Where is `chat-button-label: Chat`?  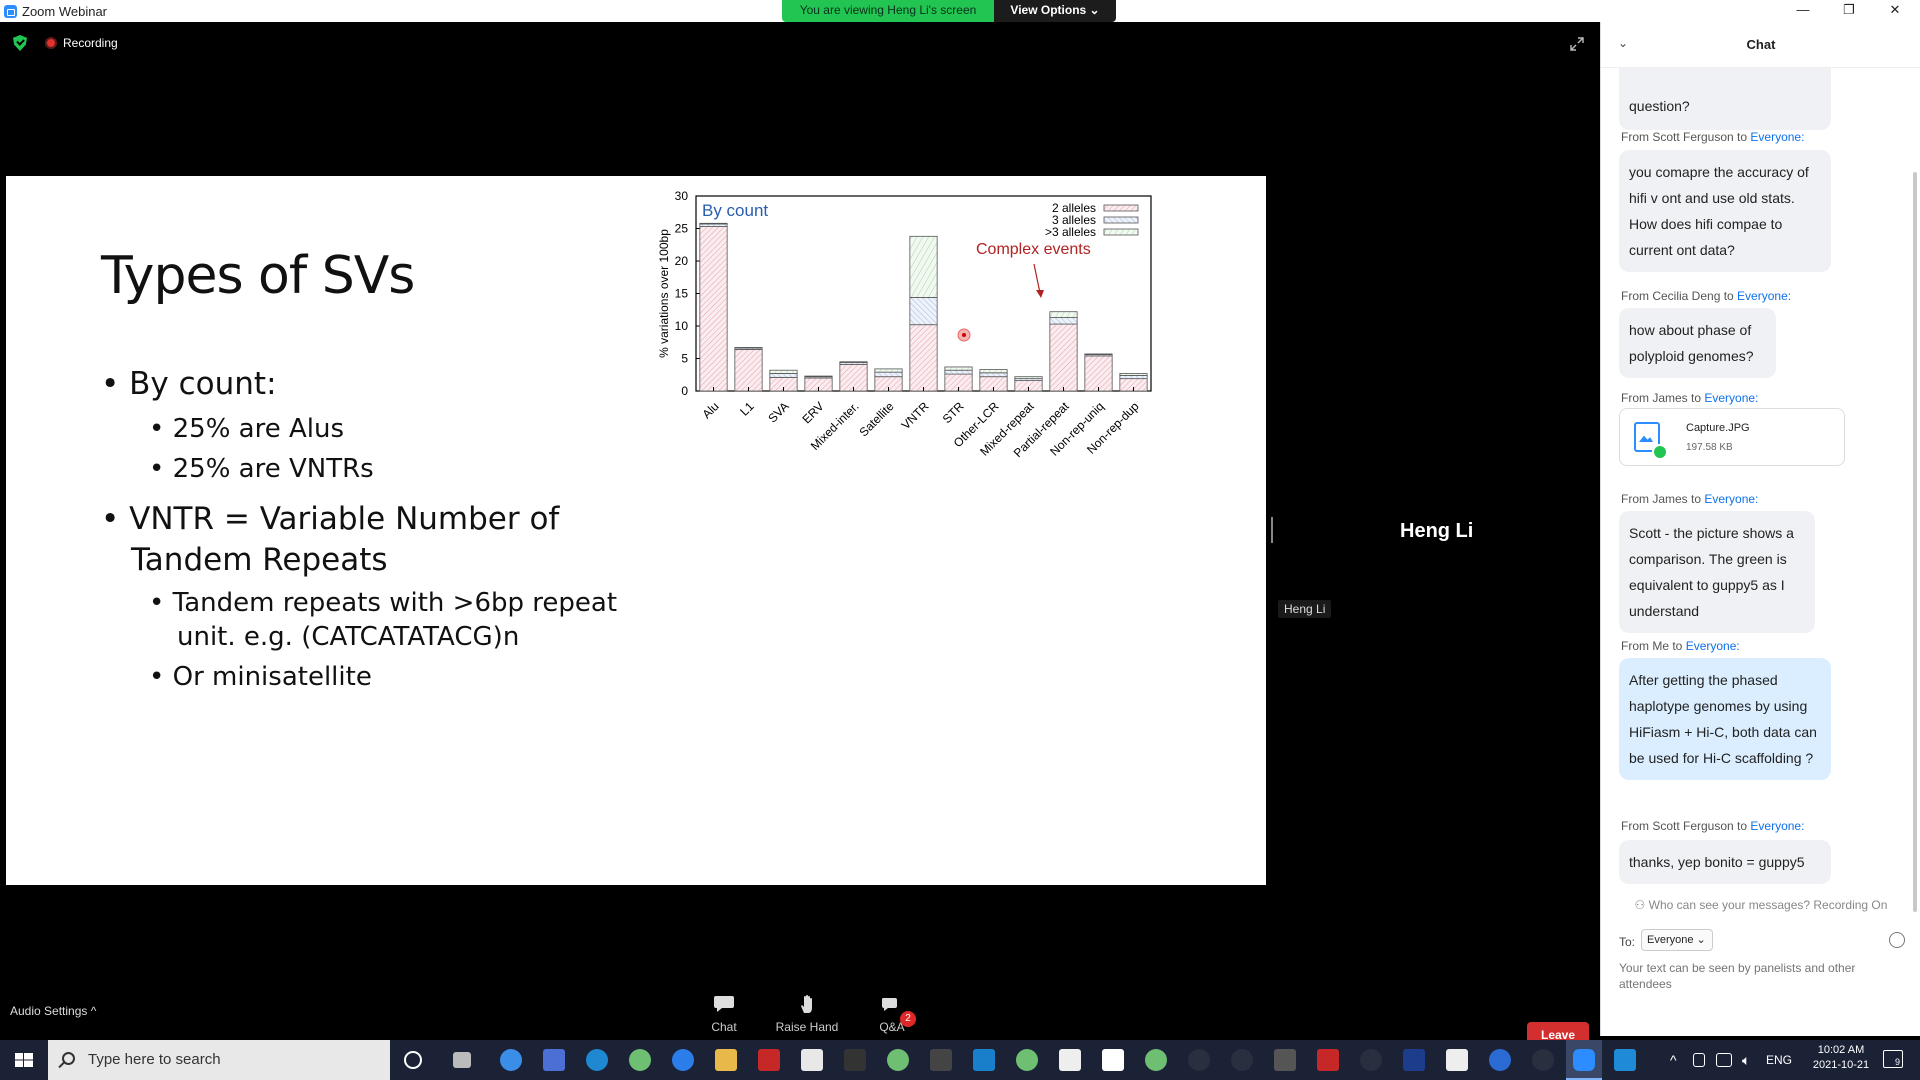
chat-button-label: Chat is located at coordinates (724, 1027).